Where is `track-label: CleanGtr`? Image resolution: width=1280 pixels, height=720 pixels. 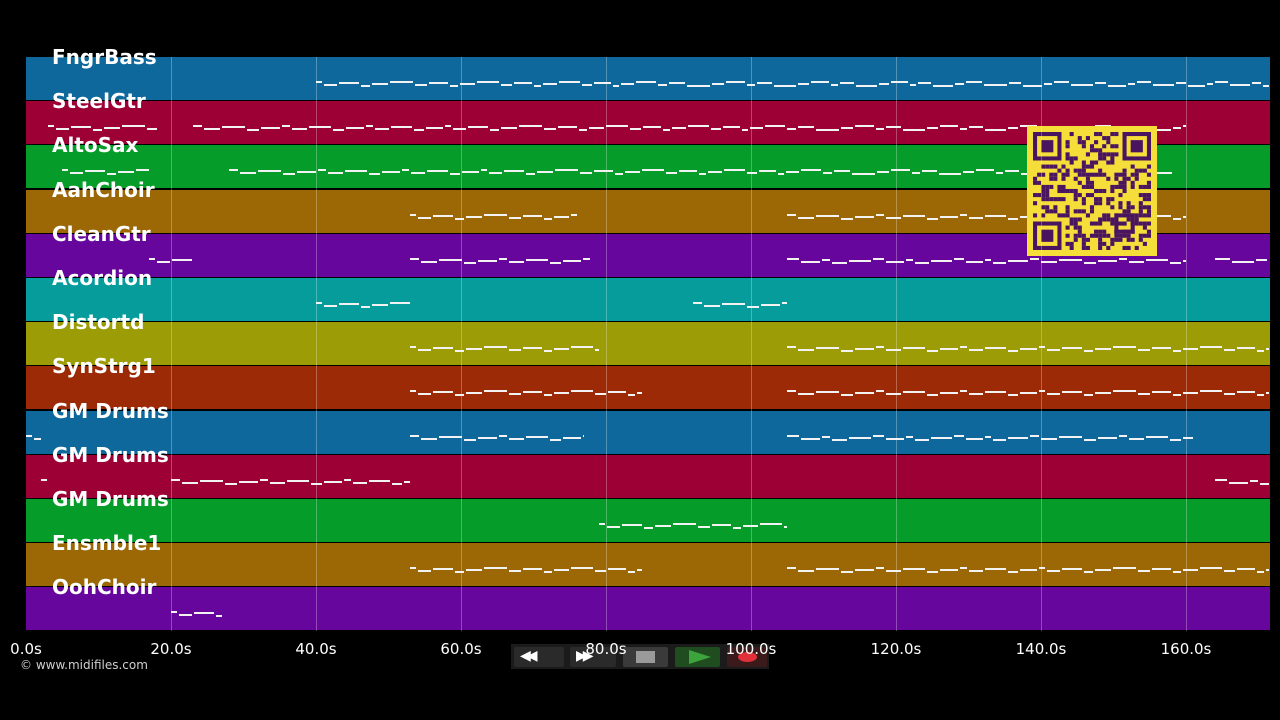
track-label: CleanGtr is located at coordinates (101, 233).